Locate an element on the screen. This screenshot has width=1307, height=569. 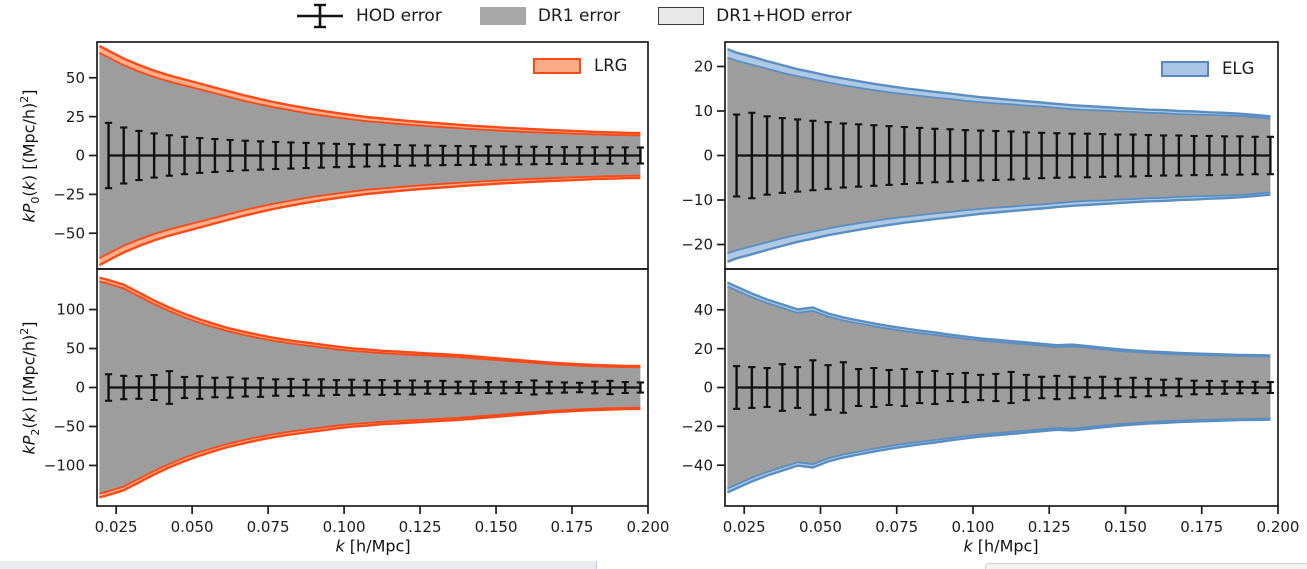
svg-text: 25 is located at coordinates (75, 117).